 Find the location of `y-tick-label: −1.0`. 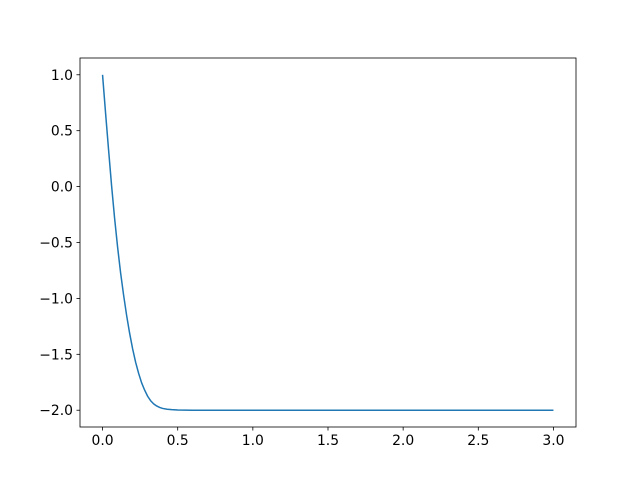

y-tick-label: −1.0 is located at coordinates (56, 299).